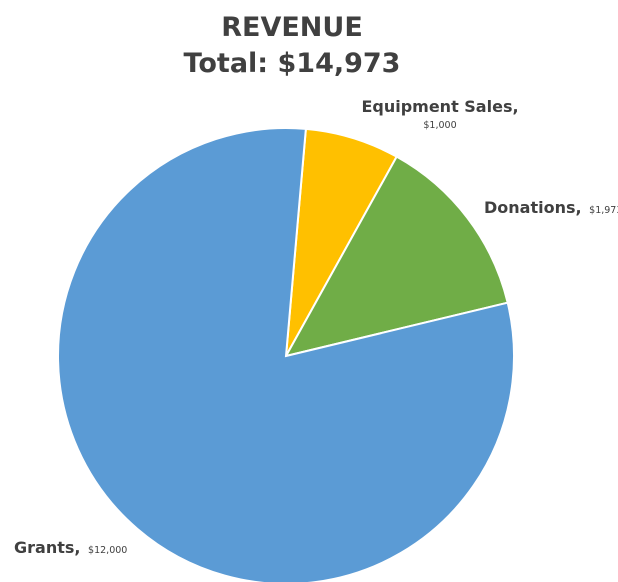  Describe the element at coordinates (439, 106) in the screenshot. I see `slice-label-equipment-sales: Equipment Sales,` at that location.